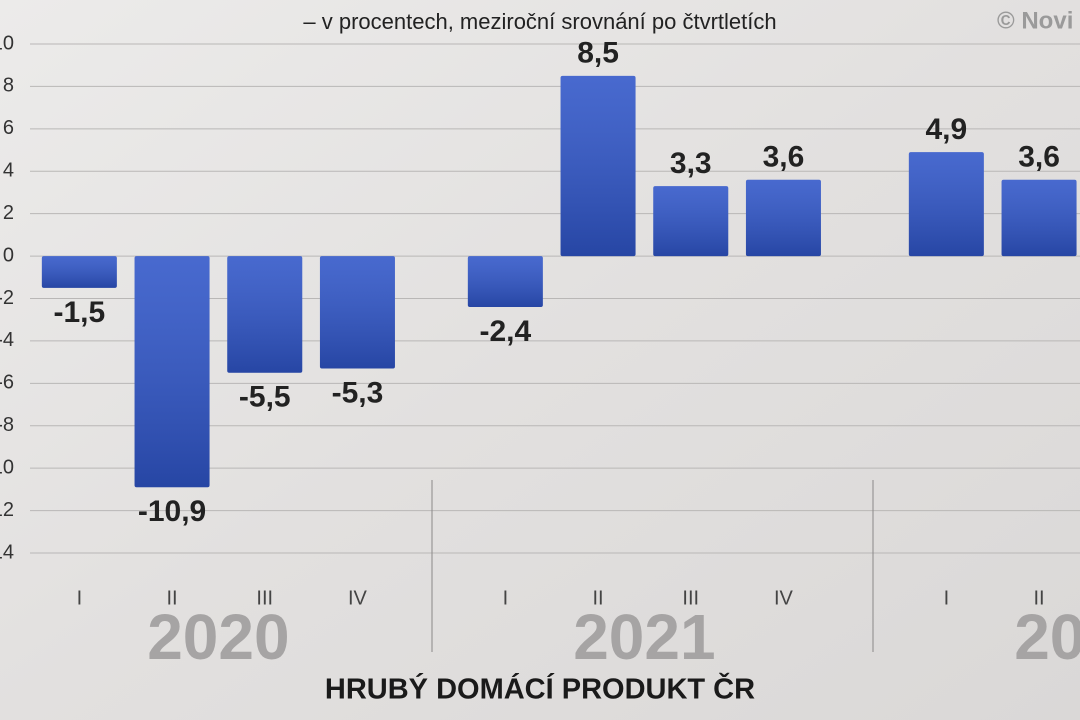 The height and width of the screenshot is (720, 1080). I want to click on chart-title: HRUBÝ DOMÁCÍ PRODUKT ČR, so click(540, 689).